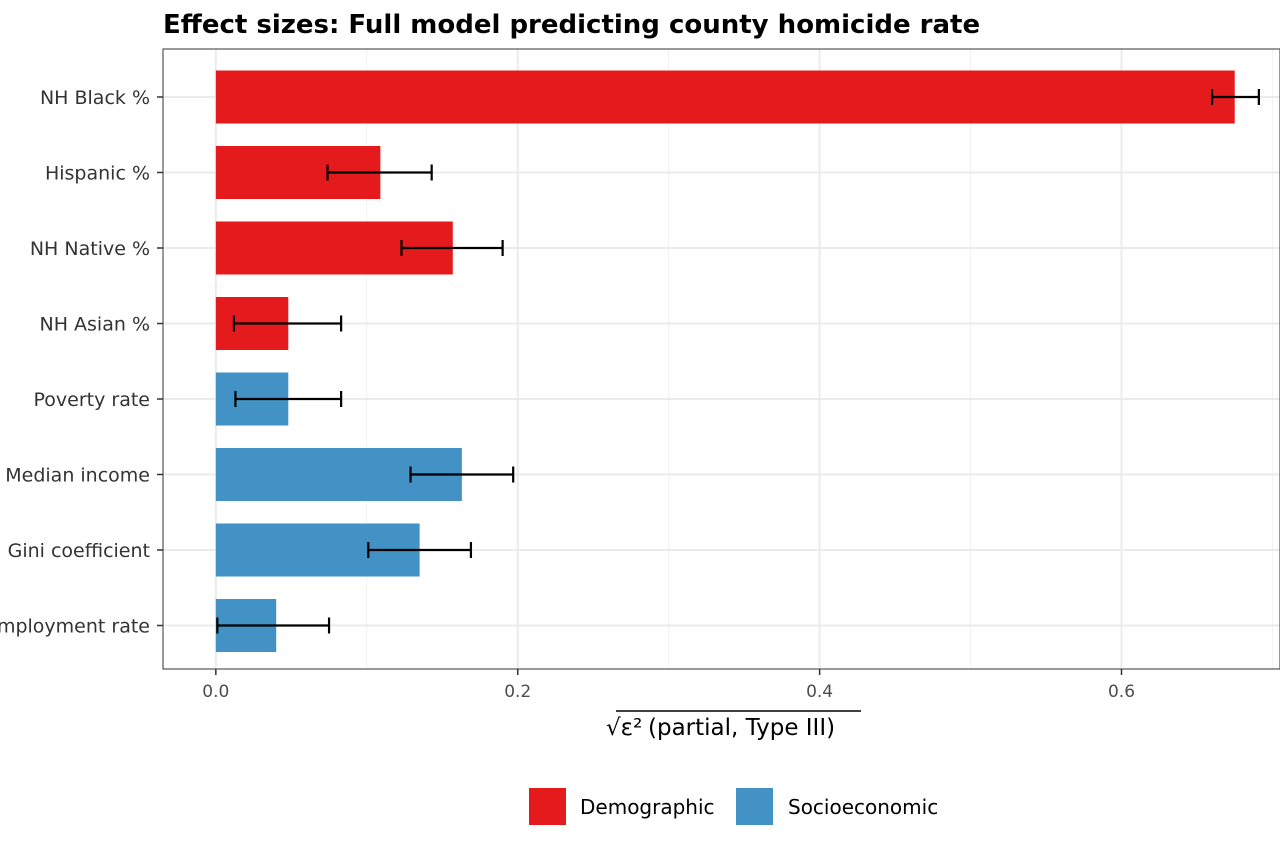 This screenshot has height=853, width=1280. Describe the element at coordinates (647, 807) in the screenshot. I see `legend-label-demographic: Demographic` at that location.